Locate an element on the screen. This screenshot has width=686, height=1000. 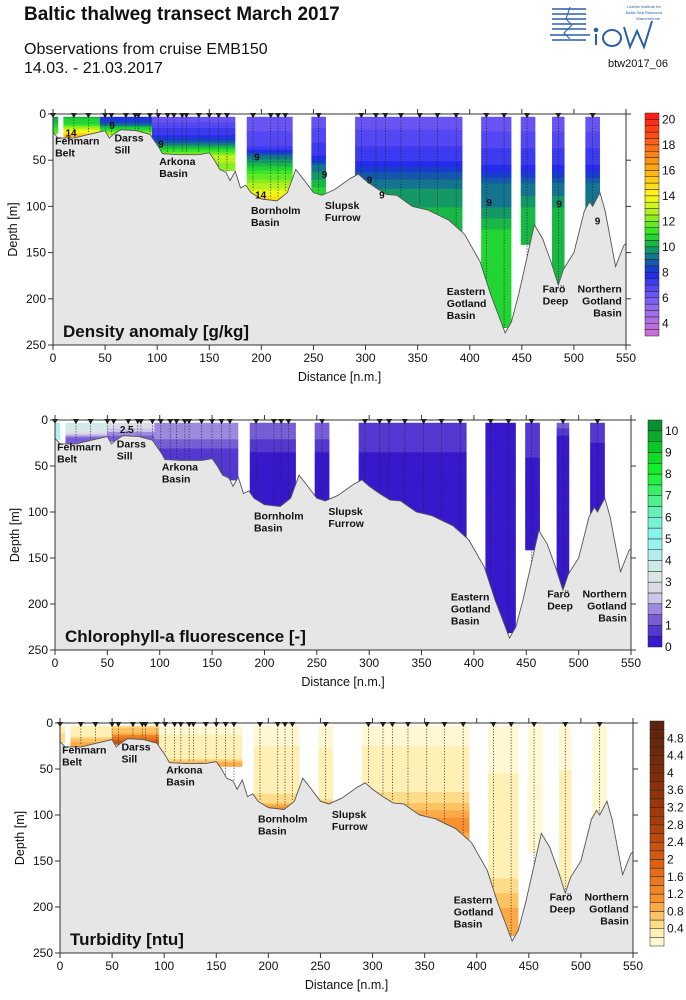
y-tick-label: 100 is located at coordinates (43, 815).